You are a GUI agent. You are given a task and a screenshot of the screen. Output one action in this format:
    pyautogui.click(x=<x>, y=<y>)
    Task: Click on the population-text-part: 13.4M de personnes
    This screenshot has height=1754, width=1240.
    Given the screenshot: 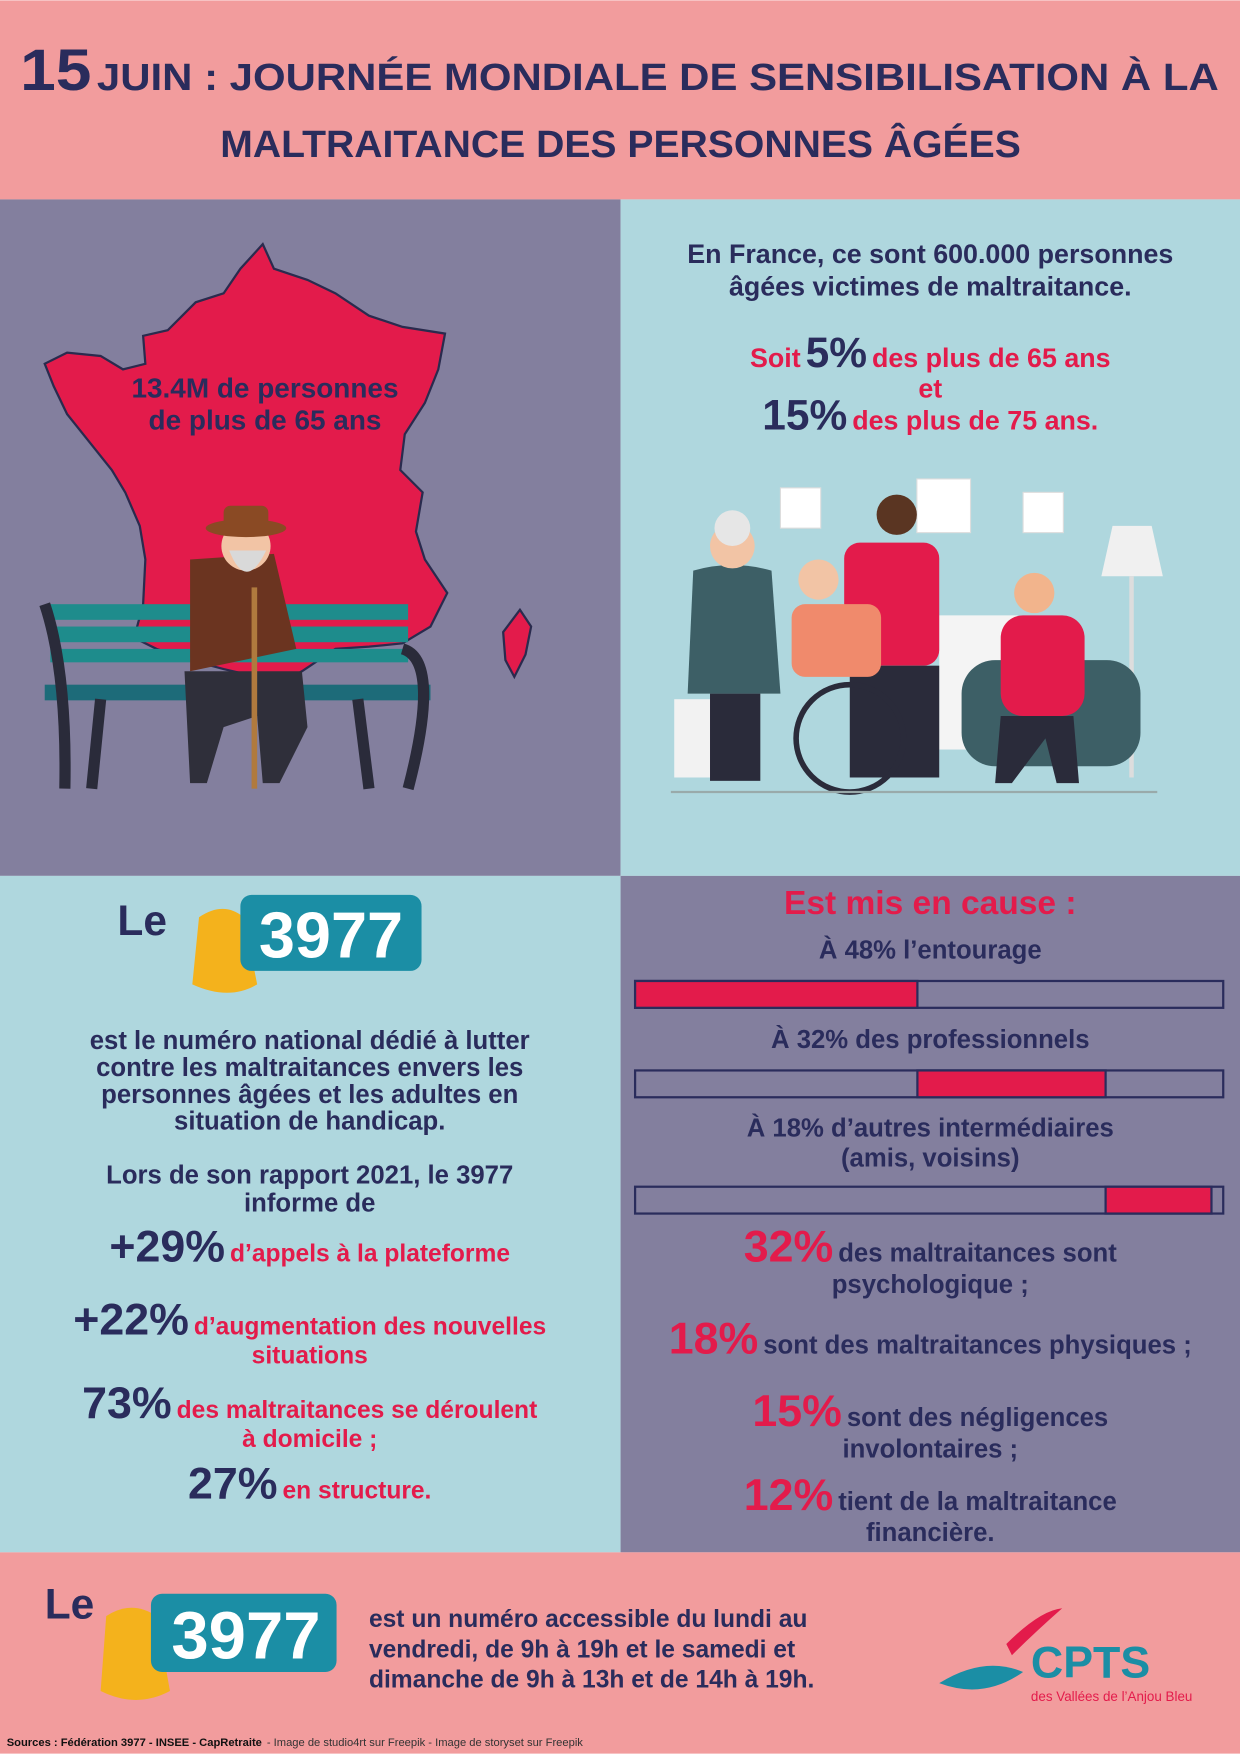 What is the action you would take?
    pyautogui.click(x=264, y=387)
    